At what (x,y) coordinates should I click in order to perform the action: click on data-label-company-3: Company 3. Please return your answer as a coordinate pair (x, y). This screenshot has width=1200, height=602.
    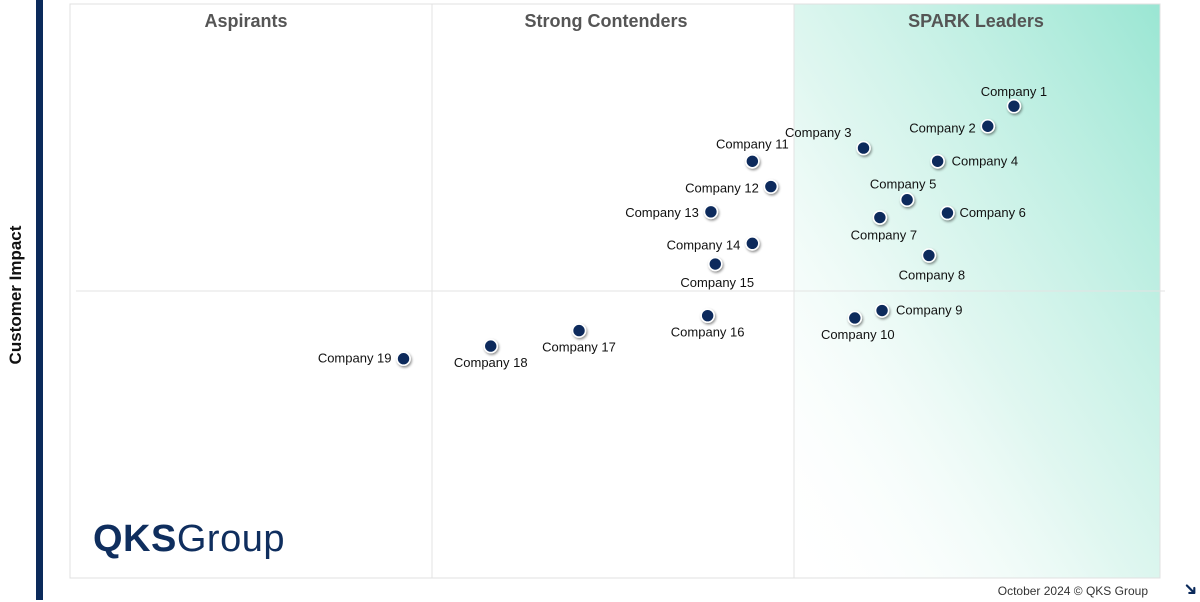
    Looking at the image, I should click on (818, 132).